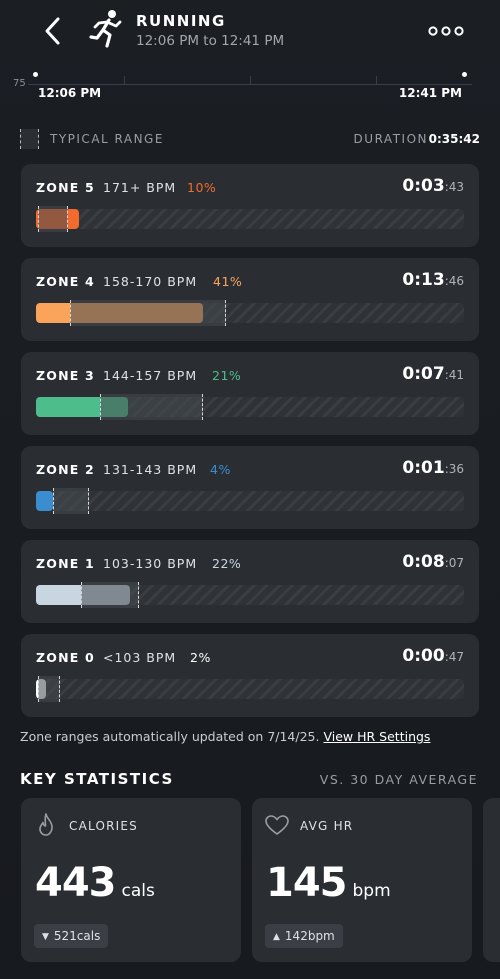  Describe the element at coordinates (227, 375) in the screenshot. I see `zone-percent: 21%` at that location.